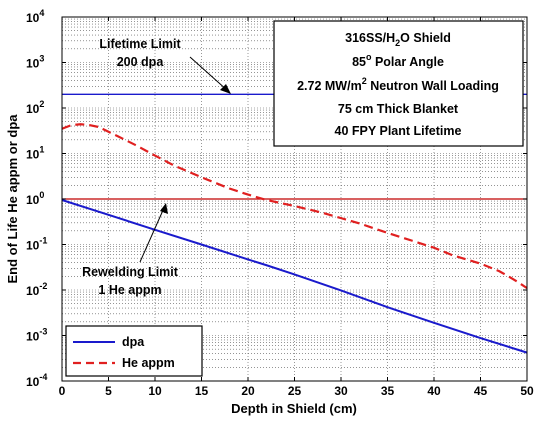 The image size is (536, 424). I want to click on x-axis-label: Depth in Shield (cm), so click(294, 408).